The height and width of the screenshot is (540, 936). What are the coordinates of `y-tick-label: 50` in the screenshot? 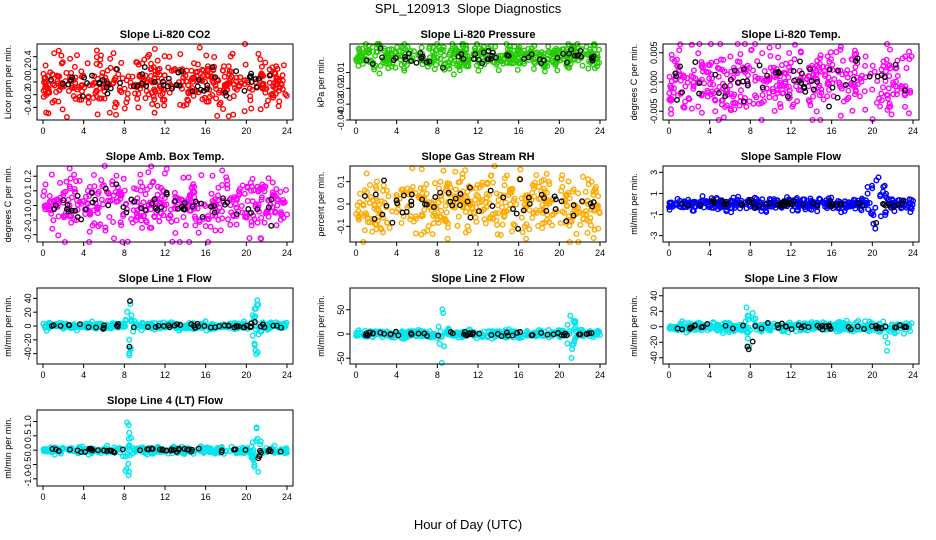 It's located at (341, 310).